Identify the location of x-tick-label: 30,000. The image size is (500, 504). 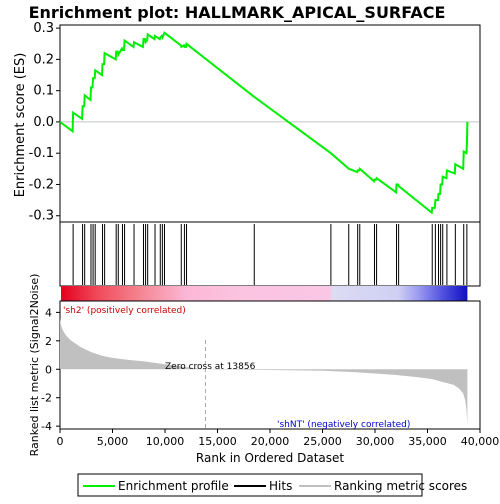
(375, 441).